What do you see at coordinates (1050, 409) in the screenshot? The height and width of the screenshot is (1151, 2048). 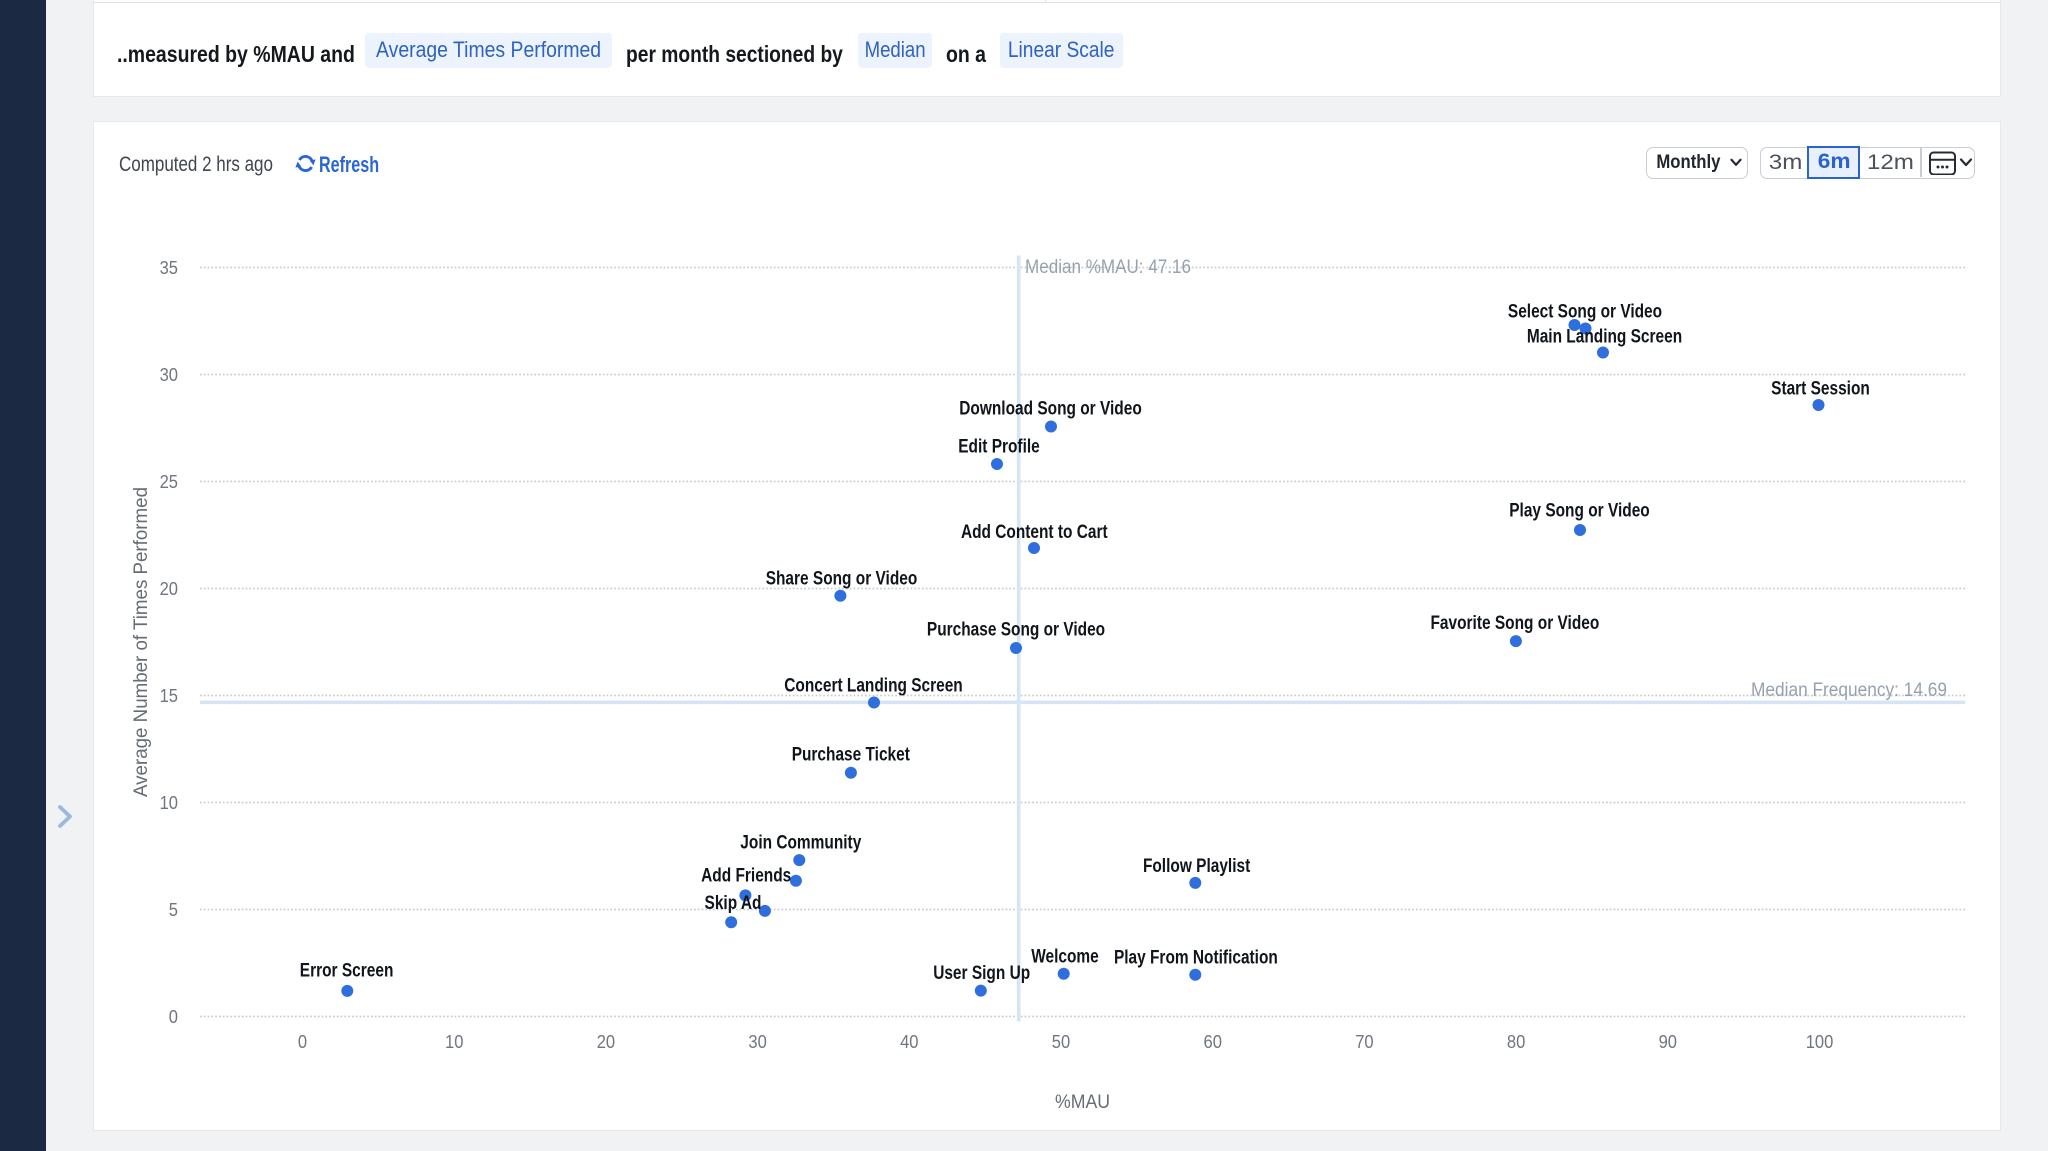 I see `svg-text: Download Song or Video` at bounding box center [1050, 409].